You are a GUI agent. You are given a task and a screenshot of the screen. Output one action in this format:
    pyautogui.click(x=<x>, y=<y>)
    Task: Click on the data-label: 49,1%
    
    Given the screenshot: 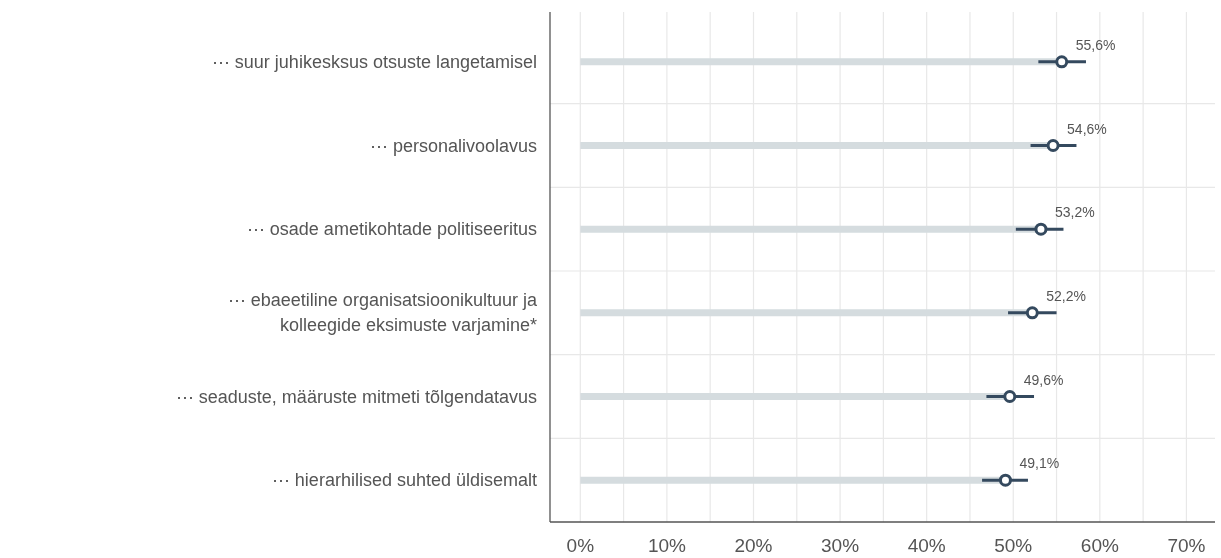 What is the action you would take?
    pyautogui.click(x=1039, y=463)
    